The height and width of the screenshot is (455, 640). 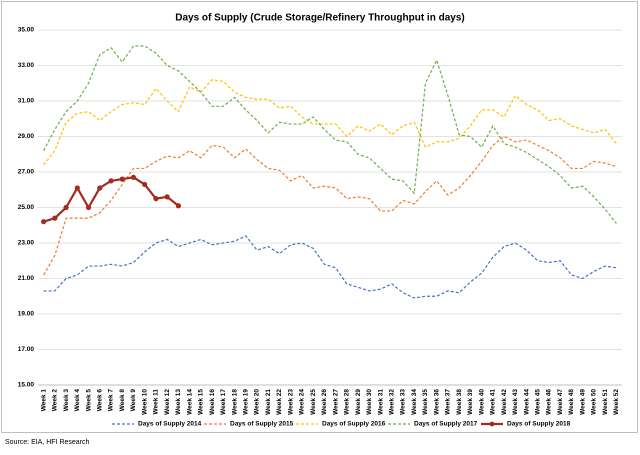 What do you see at coordinates (526, 402) in the screenshot?
I see `x-tick-label: Week 44` at bounding box center [526, 402].